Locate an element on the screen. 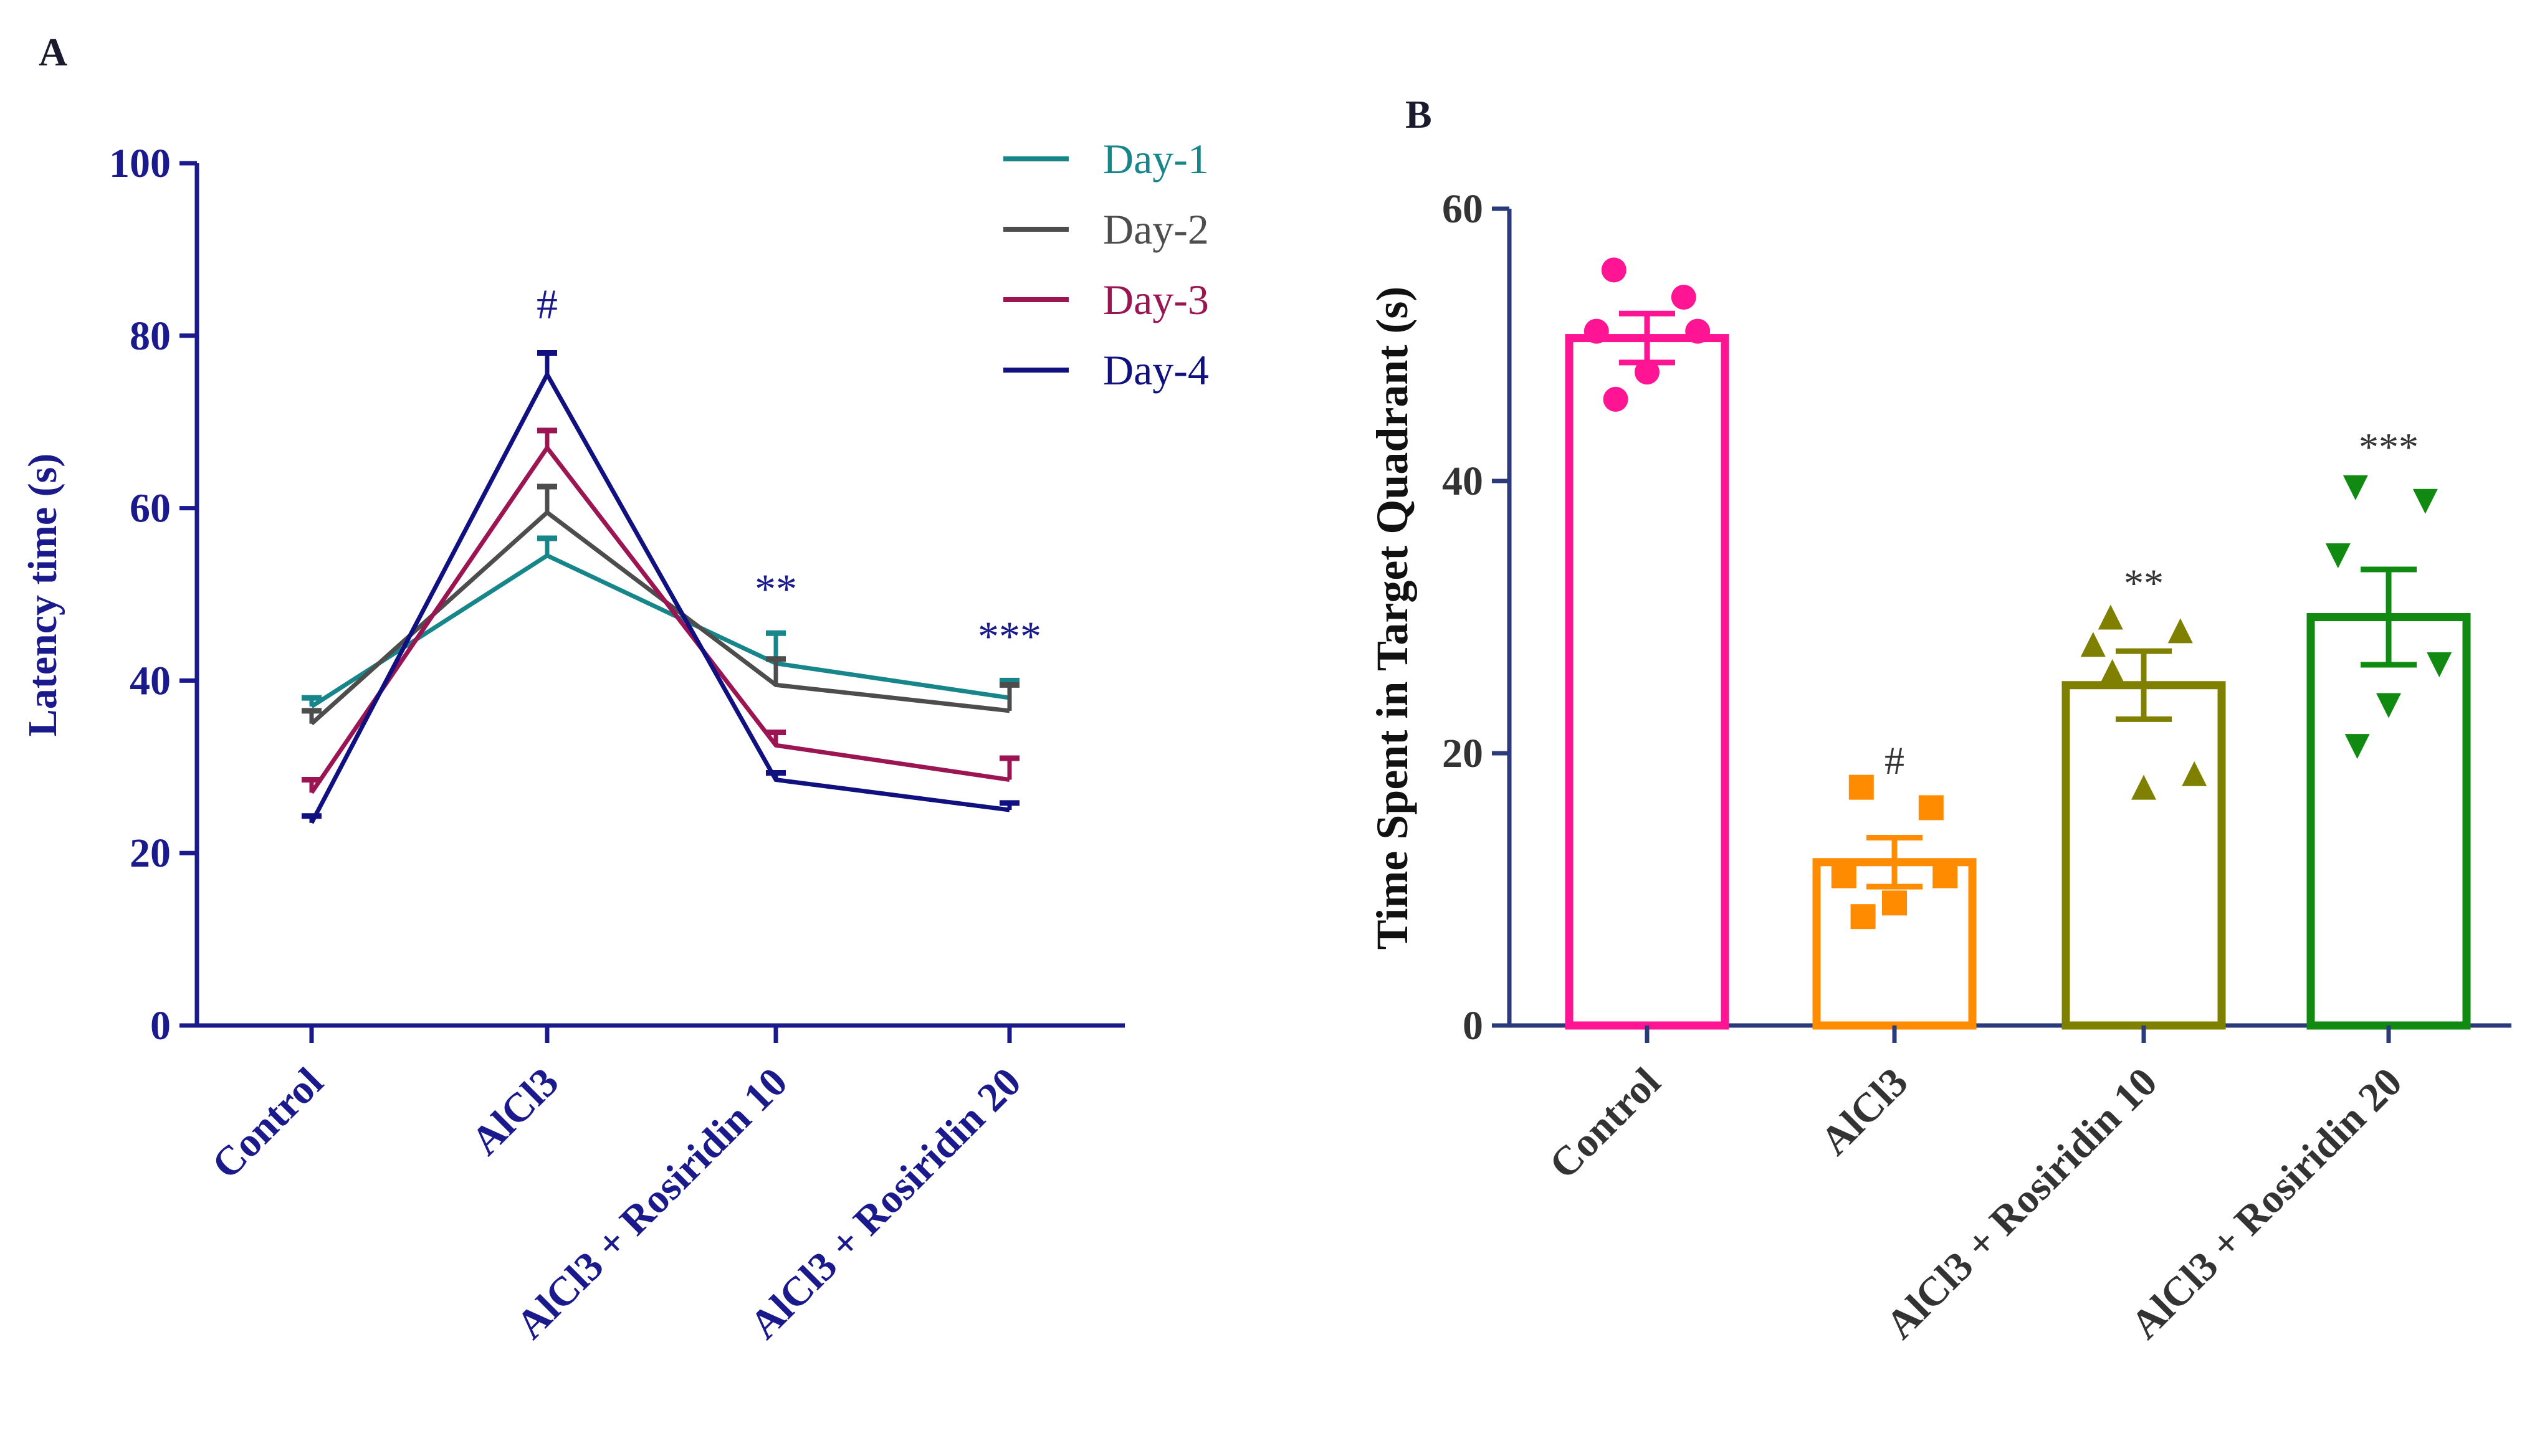  y-axis-label: Time Spent in Target Quadrant (s) is located at coordinates (1392, 619).